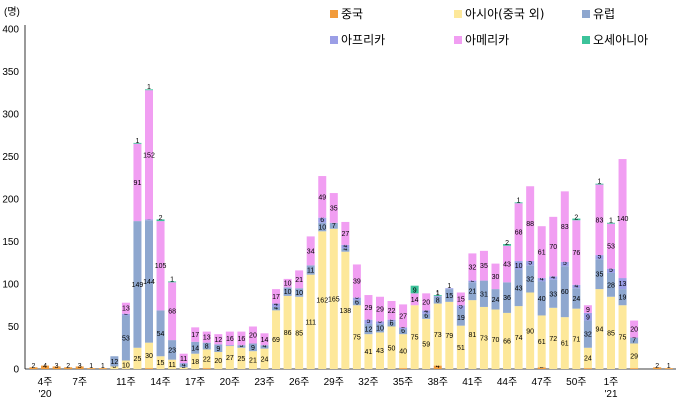 The height and width of the screenshot is (406, 680). I want to click on data-label: 19, so click(623, 298).